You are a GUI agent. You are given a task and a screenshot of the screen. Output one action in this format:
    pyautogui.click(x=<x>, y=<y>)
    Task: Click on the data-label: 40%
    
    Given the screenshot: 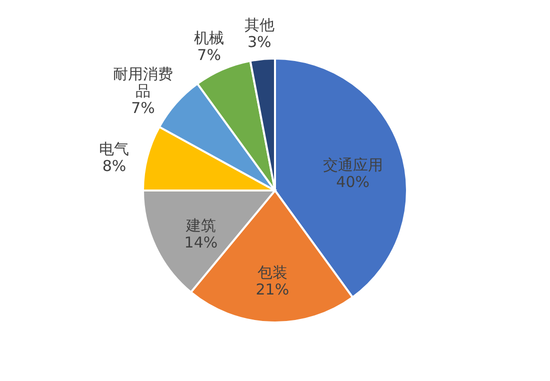 What is the action you would take?
    pyautogui.click(x=353, y=182)
    